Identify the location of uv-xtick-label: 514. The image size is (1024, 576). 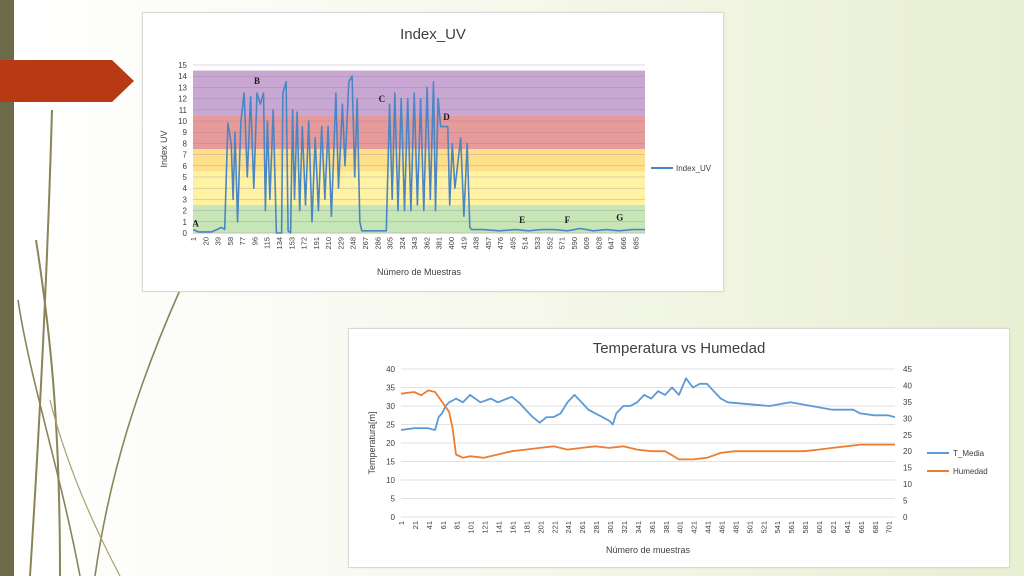
(525, 243).